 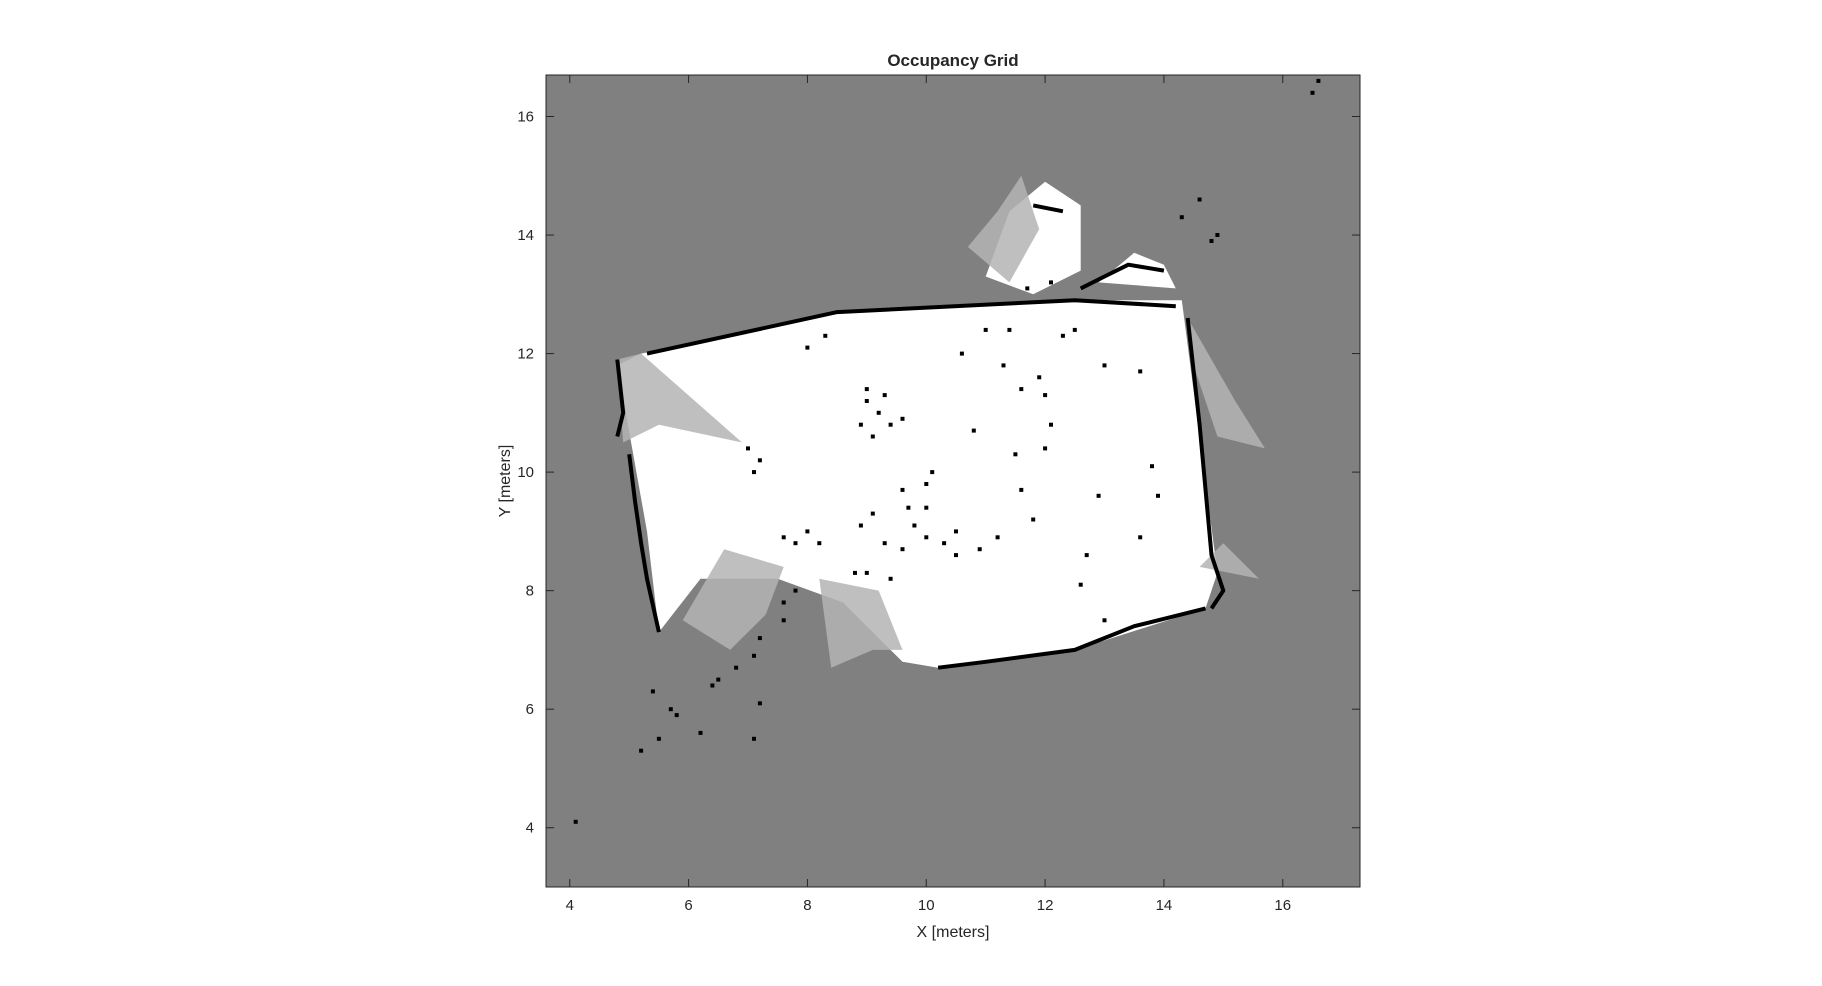 I want to click on x-tick-label-4: 4, so click(x=570, y=905).